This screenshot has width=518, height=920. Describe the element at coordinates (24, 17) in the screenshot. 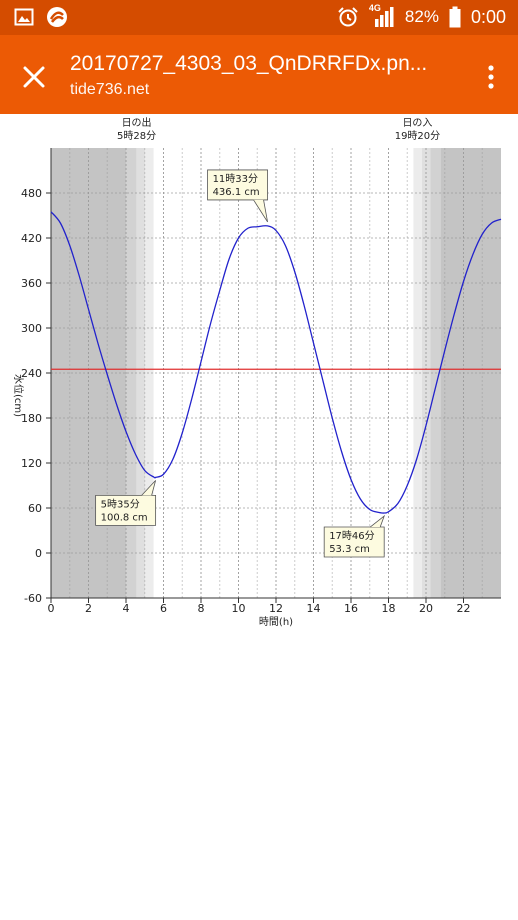

I see `image-icon` at that location.